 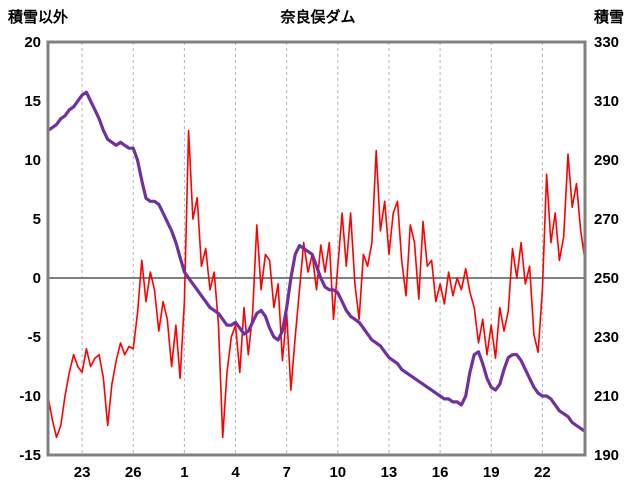 What do you see at coordinates (606, 219) in the screenshot?
I see `right-axis-tick-label: 270` at bounding box center [606, 219].